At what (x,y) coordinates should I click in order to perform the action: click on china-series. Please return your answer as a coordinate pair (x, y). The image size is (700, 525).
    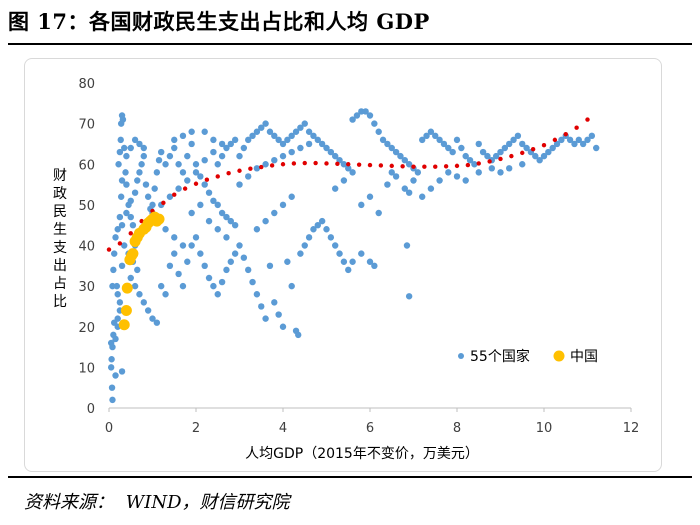
    Looking at the image, I should click on (141, 271).